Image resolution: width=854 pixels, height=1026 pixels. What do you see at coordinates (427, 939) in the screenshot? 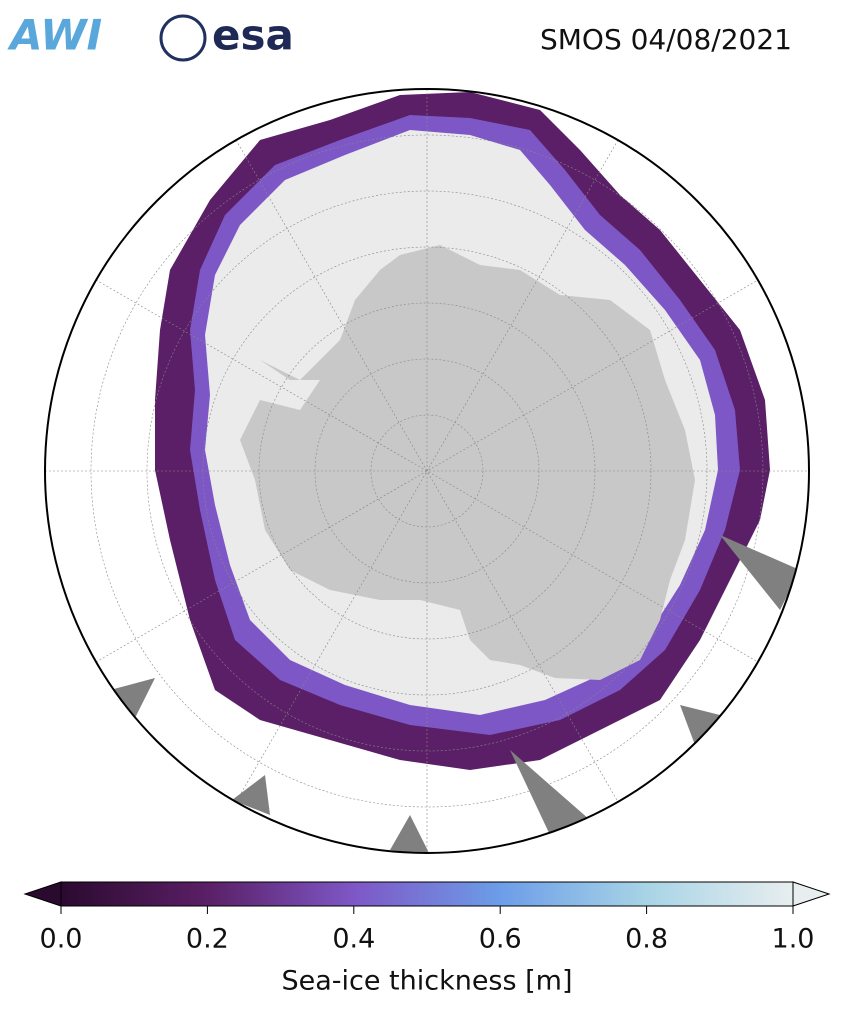
I see `colorbar: Sea-ice thickness [m] 0.0 0.2 0.4 0.6 0.8 1.0` at bounding box center [427, 939].